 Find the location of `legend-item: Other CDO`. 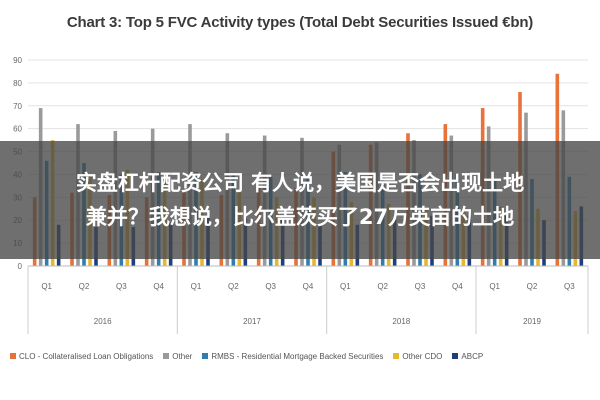

legend-item: Other CDO is located at coordinates (417, 356).